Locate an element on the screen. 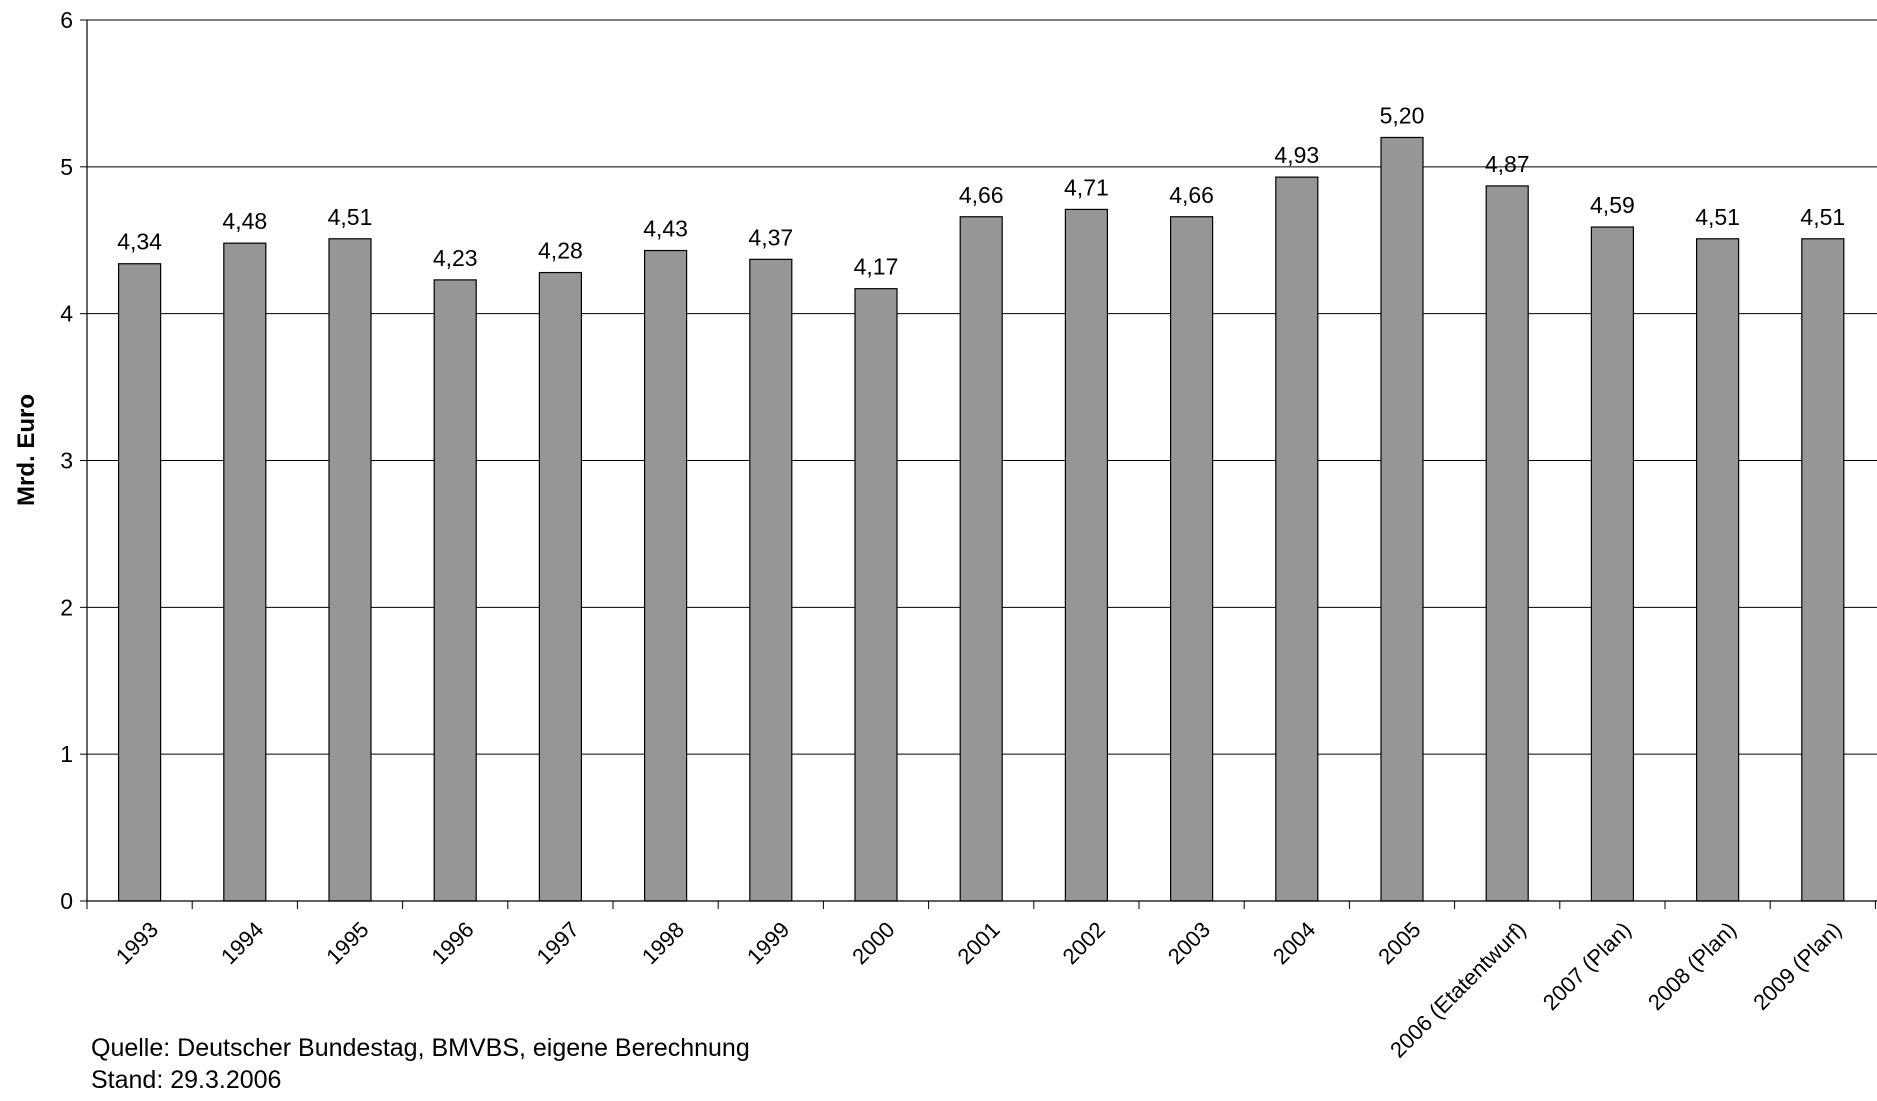 Image resolution: width=1877 pixels, height=1101 pixels. y-tick-label: 6 is located at coordinates (66, 20).